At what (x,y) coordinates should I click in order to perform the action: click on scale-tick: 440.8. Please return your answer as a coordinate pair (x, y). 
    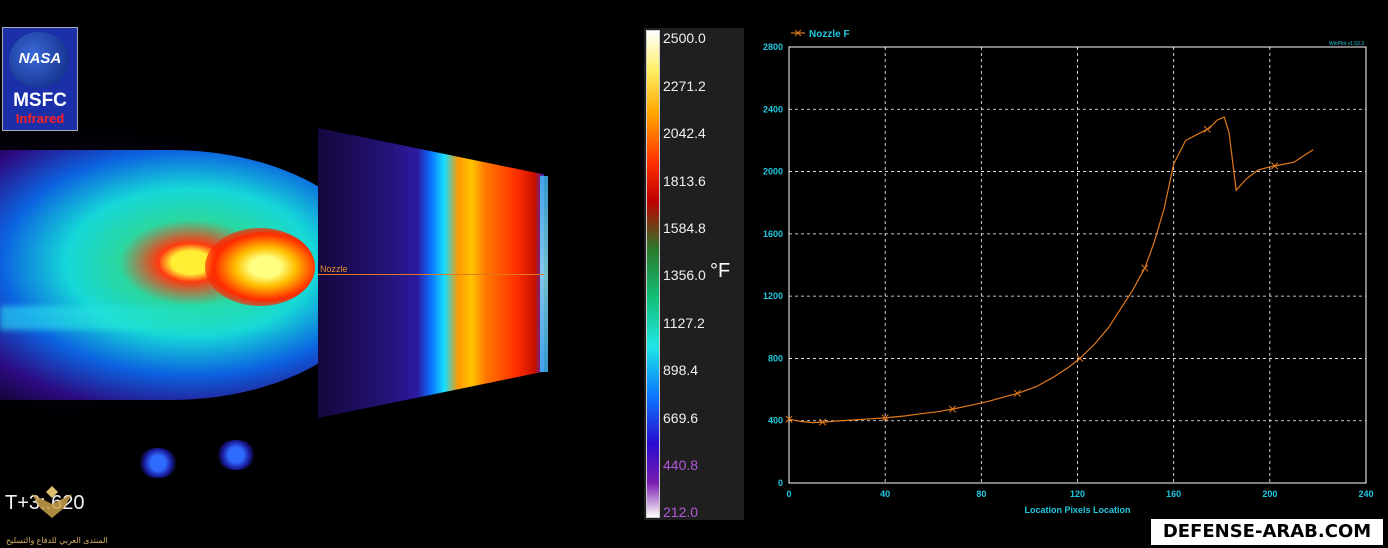
    Looking at the image, I should click on (681, 465).